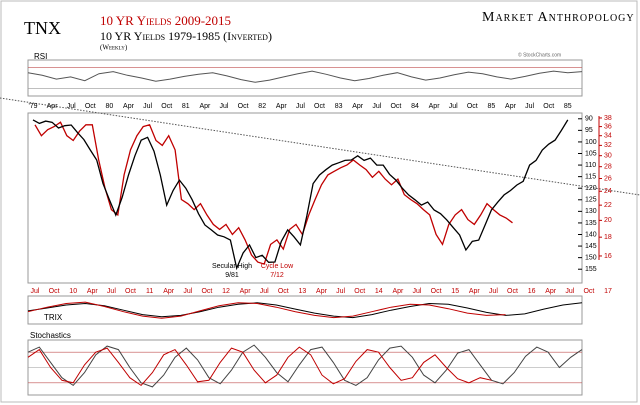 The width and height of the screenshot is (640, 405). What do you see at coordinates (591, 153) in the screenshot?
I see `y-tick-label: 105` at bounding box center [591, 153].